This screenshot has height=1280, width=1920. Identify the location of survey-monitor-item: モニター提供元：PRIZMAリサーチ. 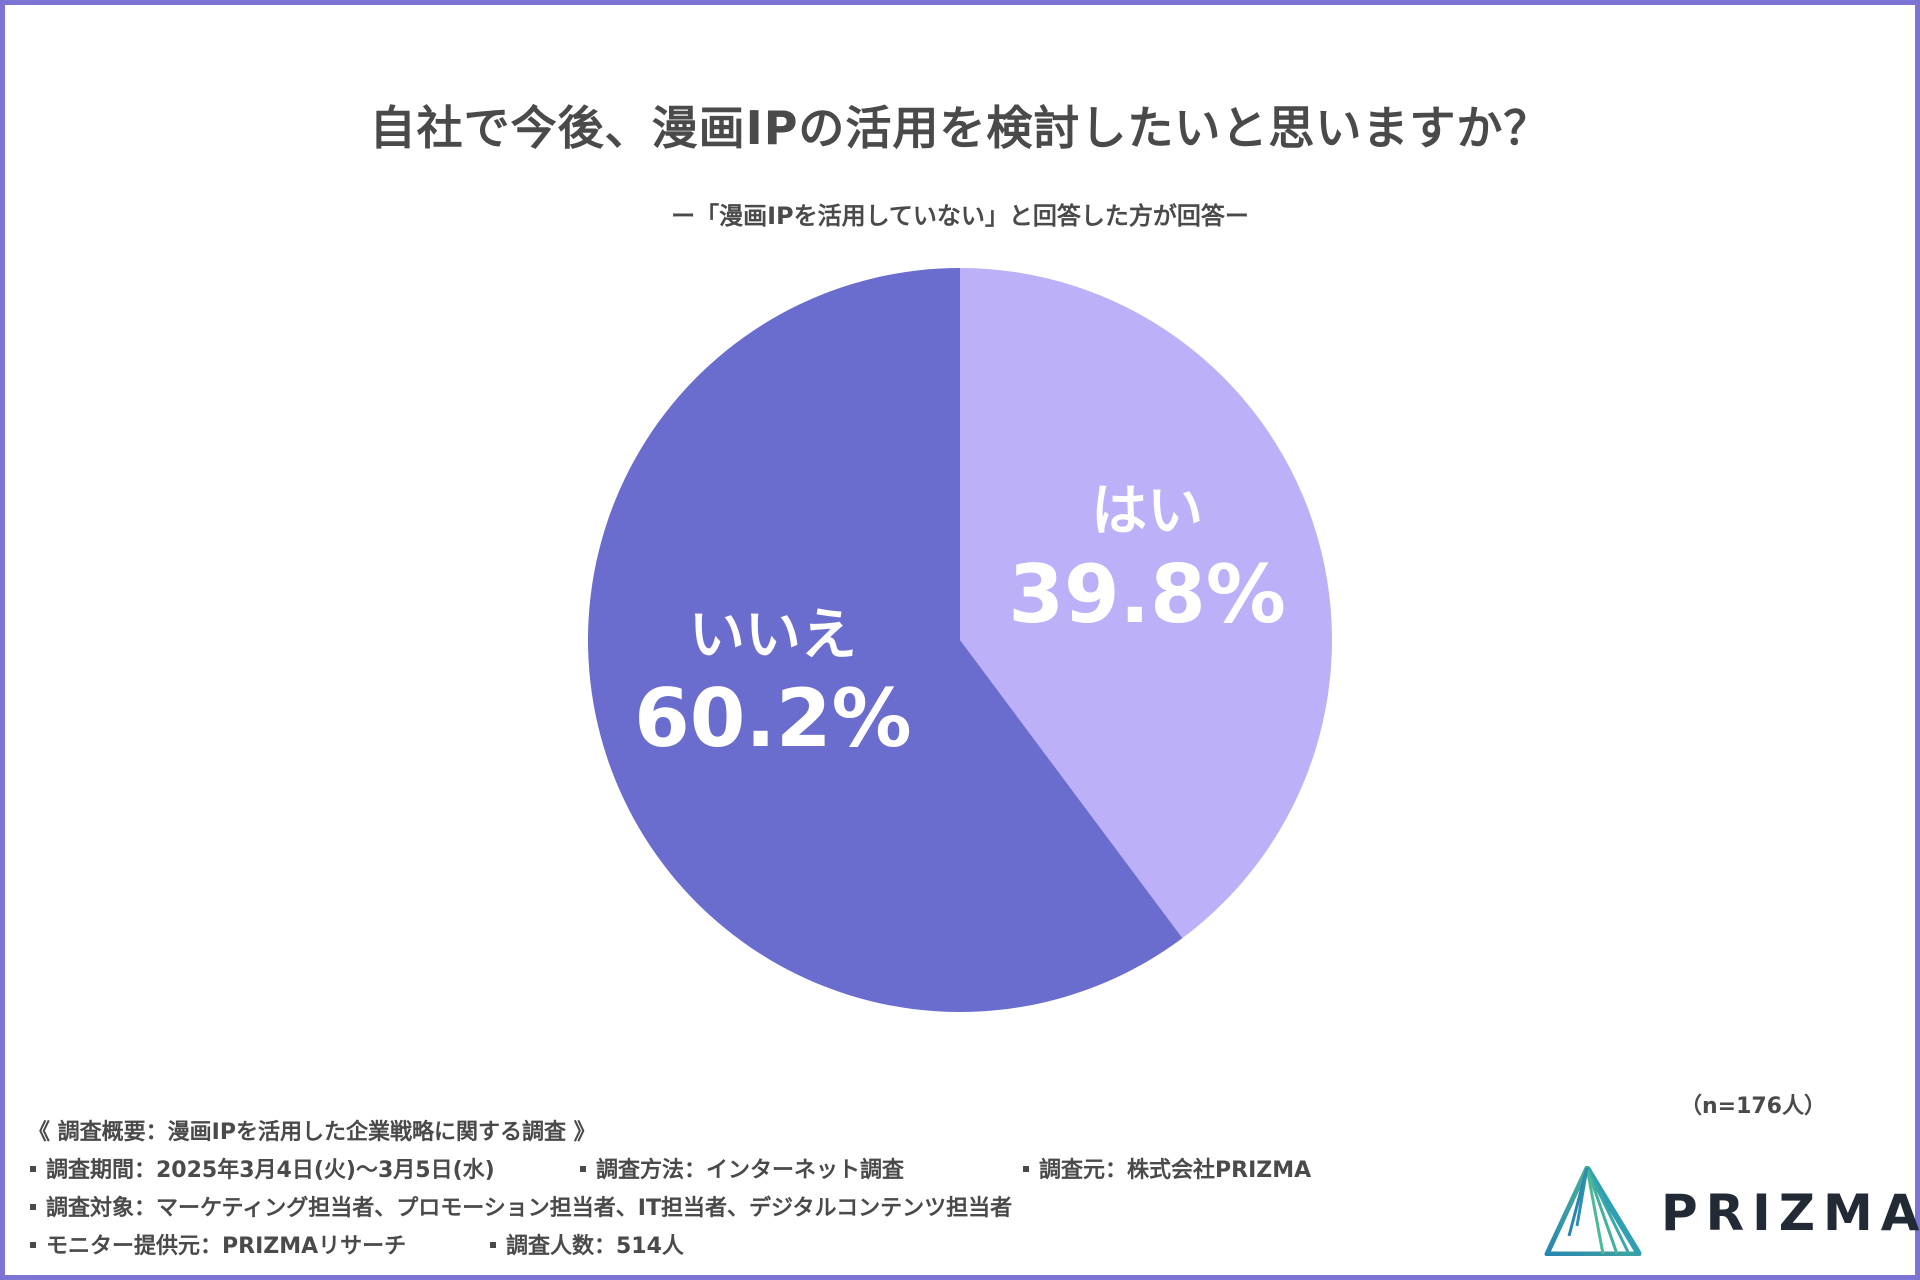
(258, 1247).